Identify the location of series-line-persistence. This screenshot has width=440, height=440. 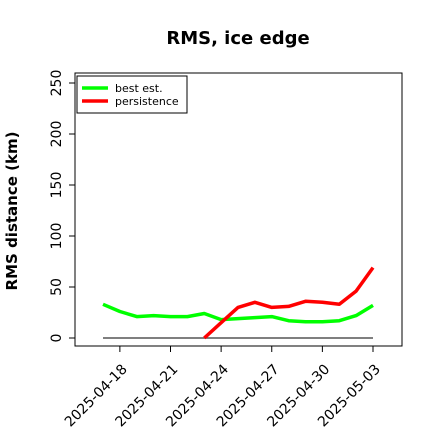
(289, 303).